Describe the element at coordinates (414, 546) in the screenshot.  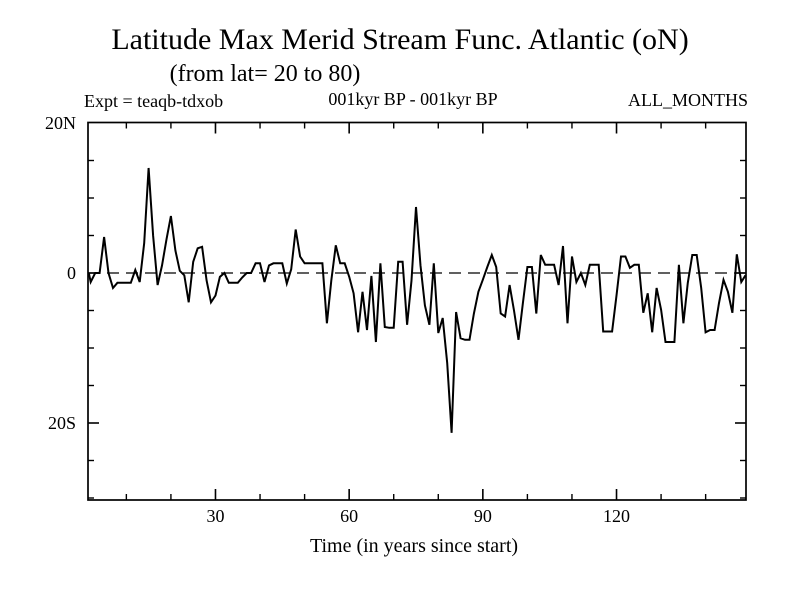
I see `x-axis-title: Time (in years since start)` at that location.